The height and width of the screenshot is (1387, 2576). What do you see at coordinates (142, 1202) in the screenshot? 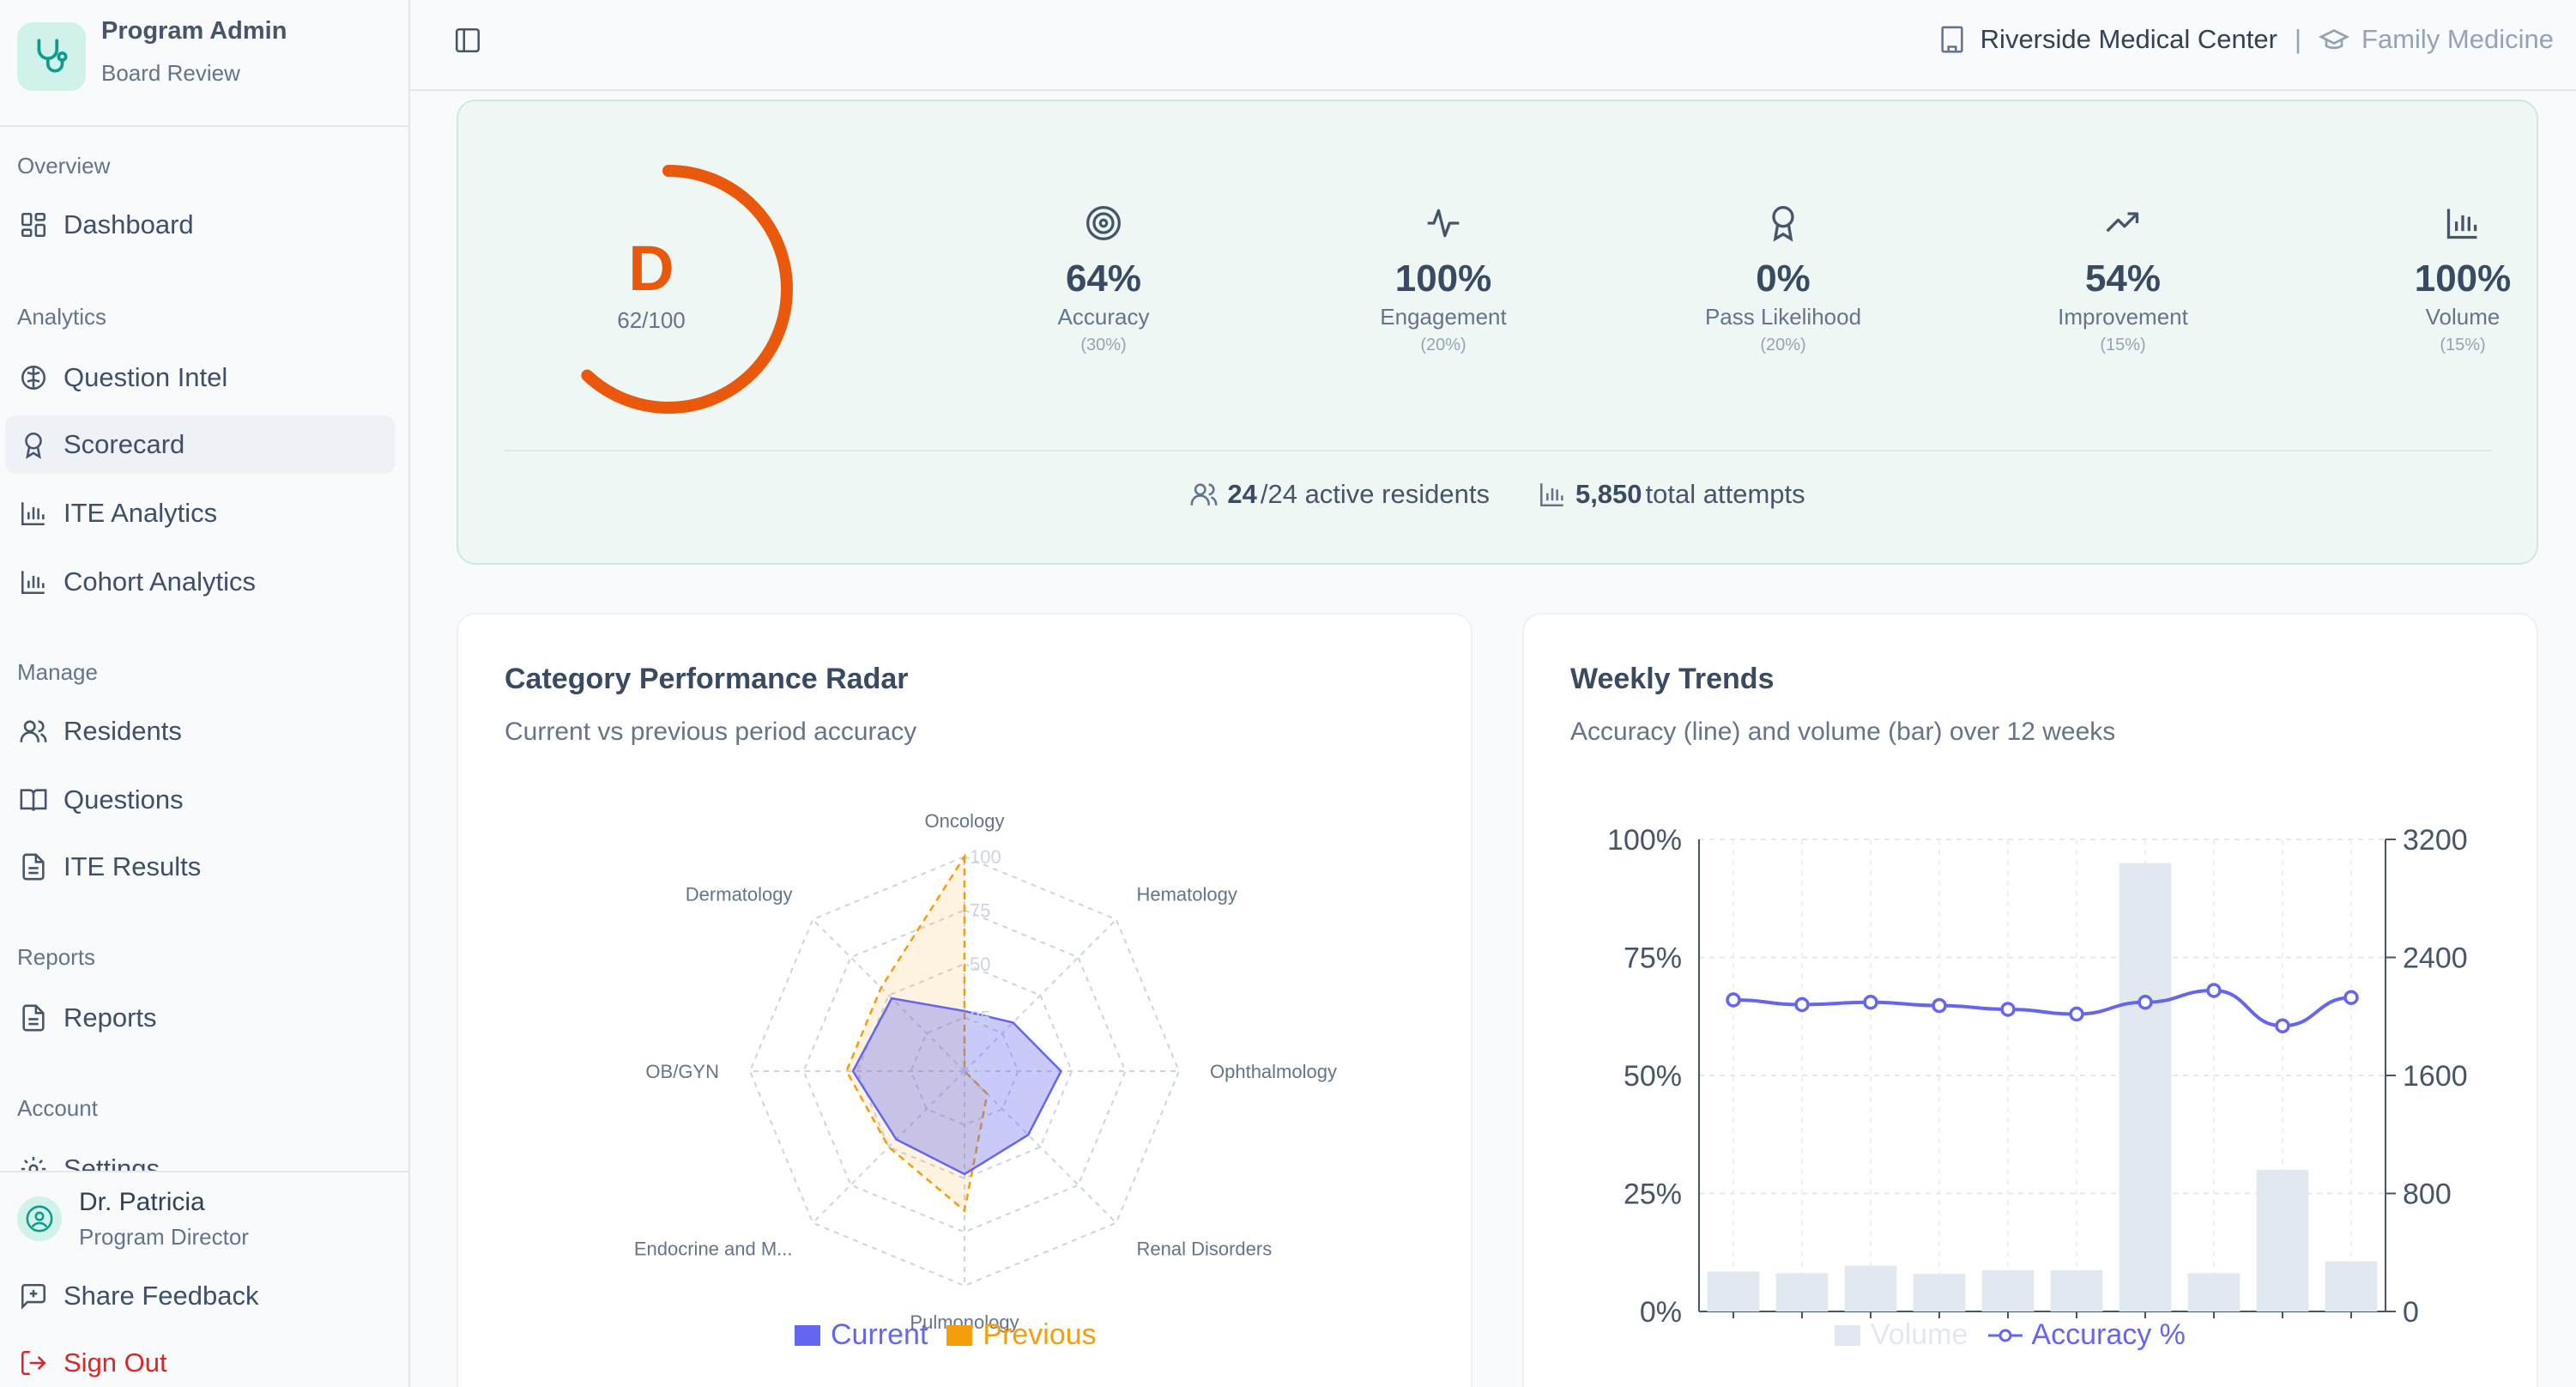
I see `user-name: Dr. Patricia` at bounding box center [142, 1202].